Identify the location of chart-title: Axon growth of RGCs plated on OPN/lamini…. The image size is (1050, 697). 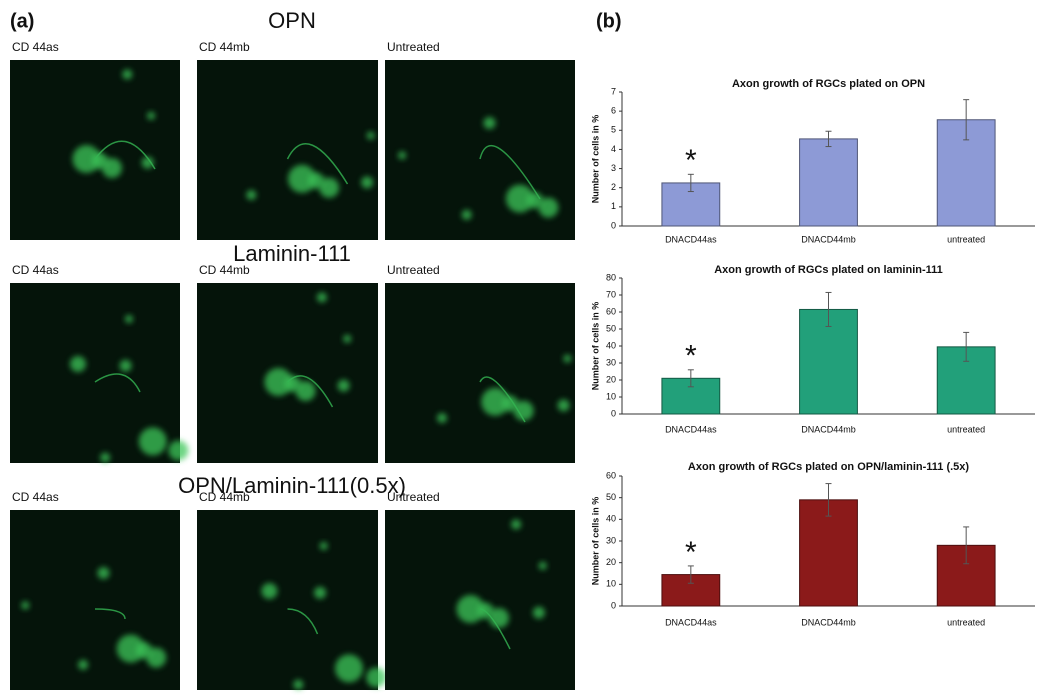
(828, 467).